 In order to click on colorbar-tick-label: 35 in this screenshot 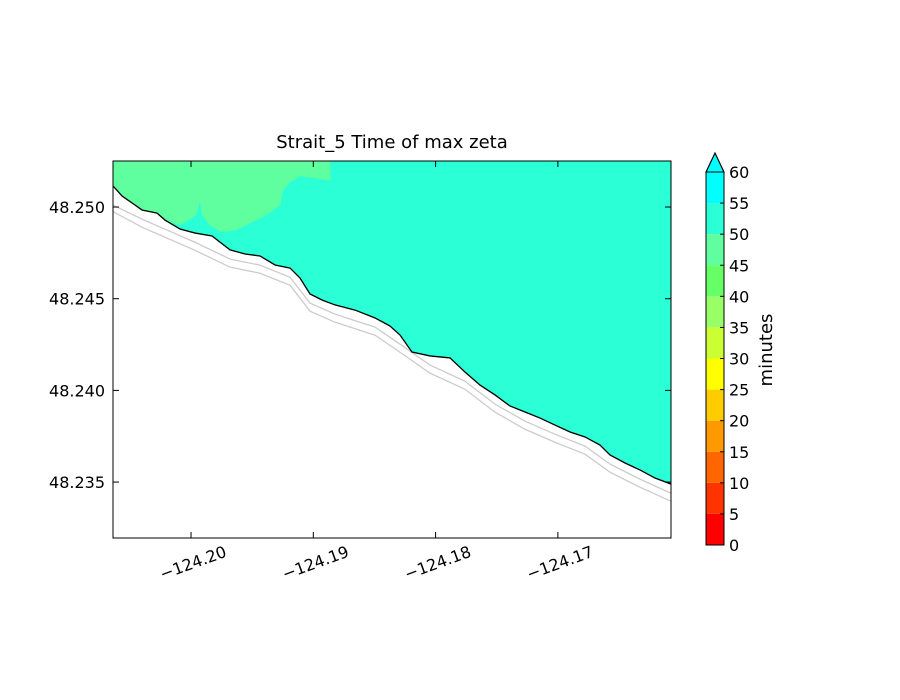, I will do `click(739, 327)`.